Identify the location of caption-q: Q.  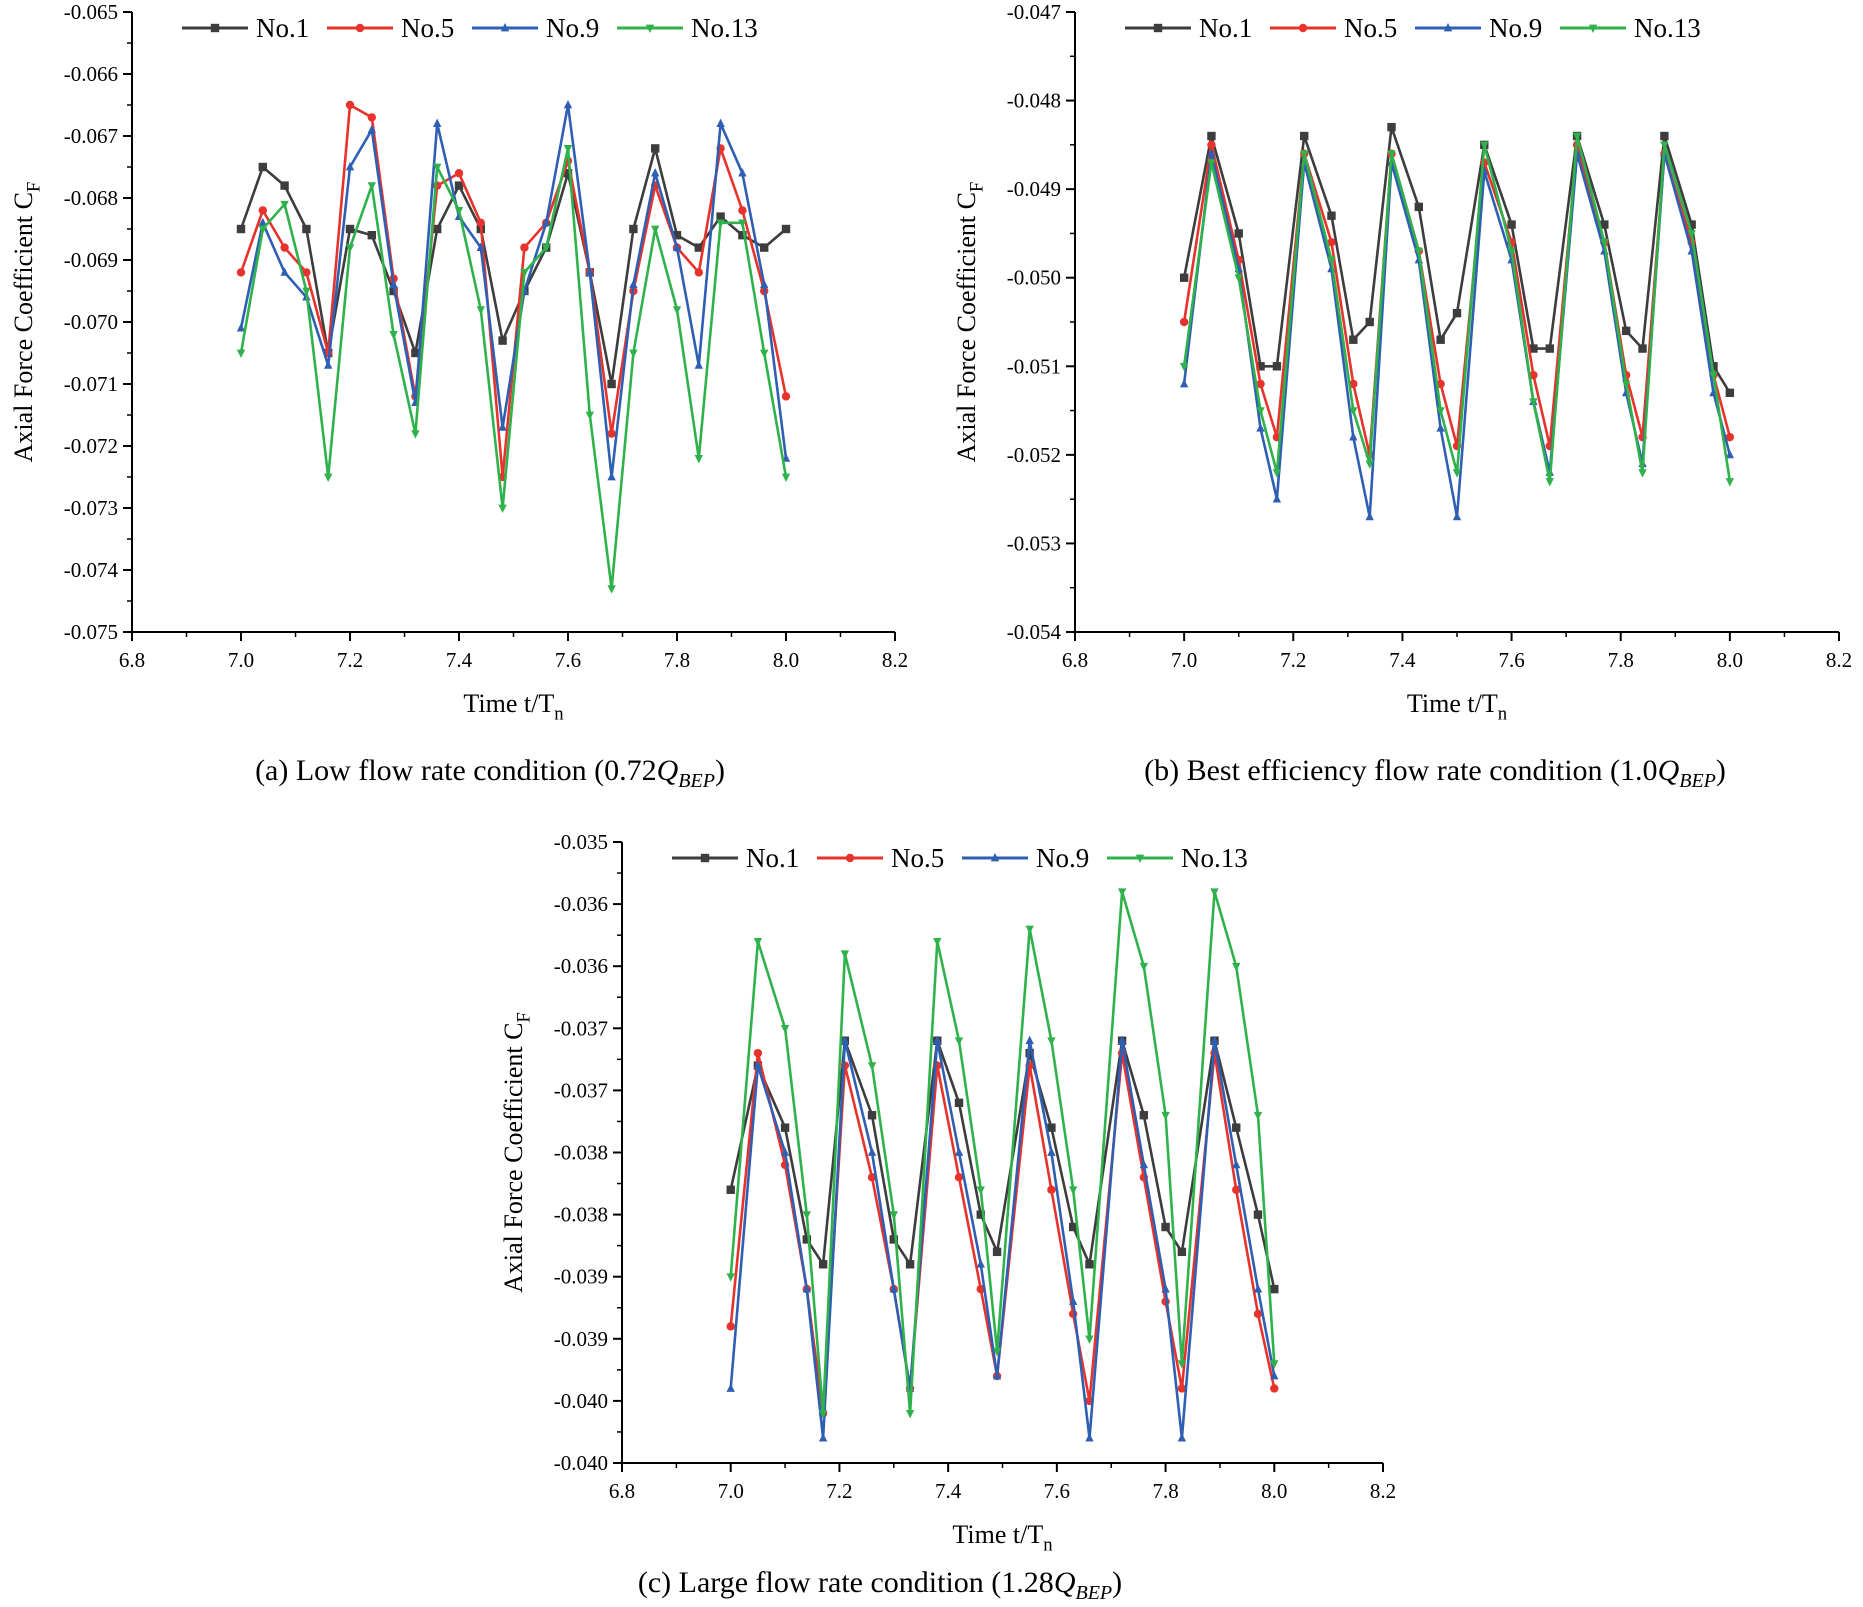
(1669, 770).